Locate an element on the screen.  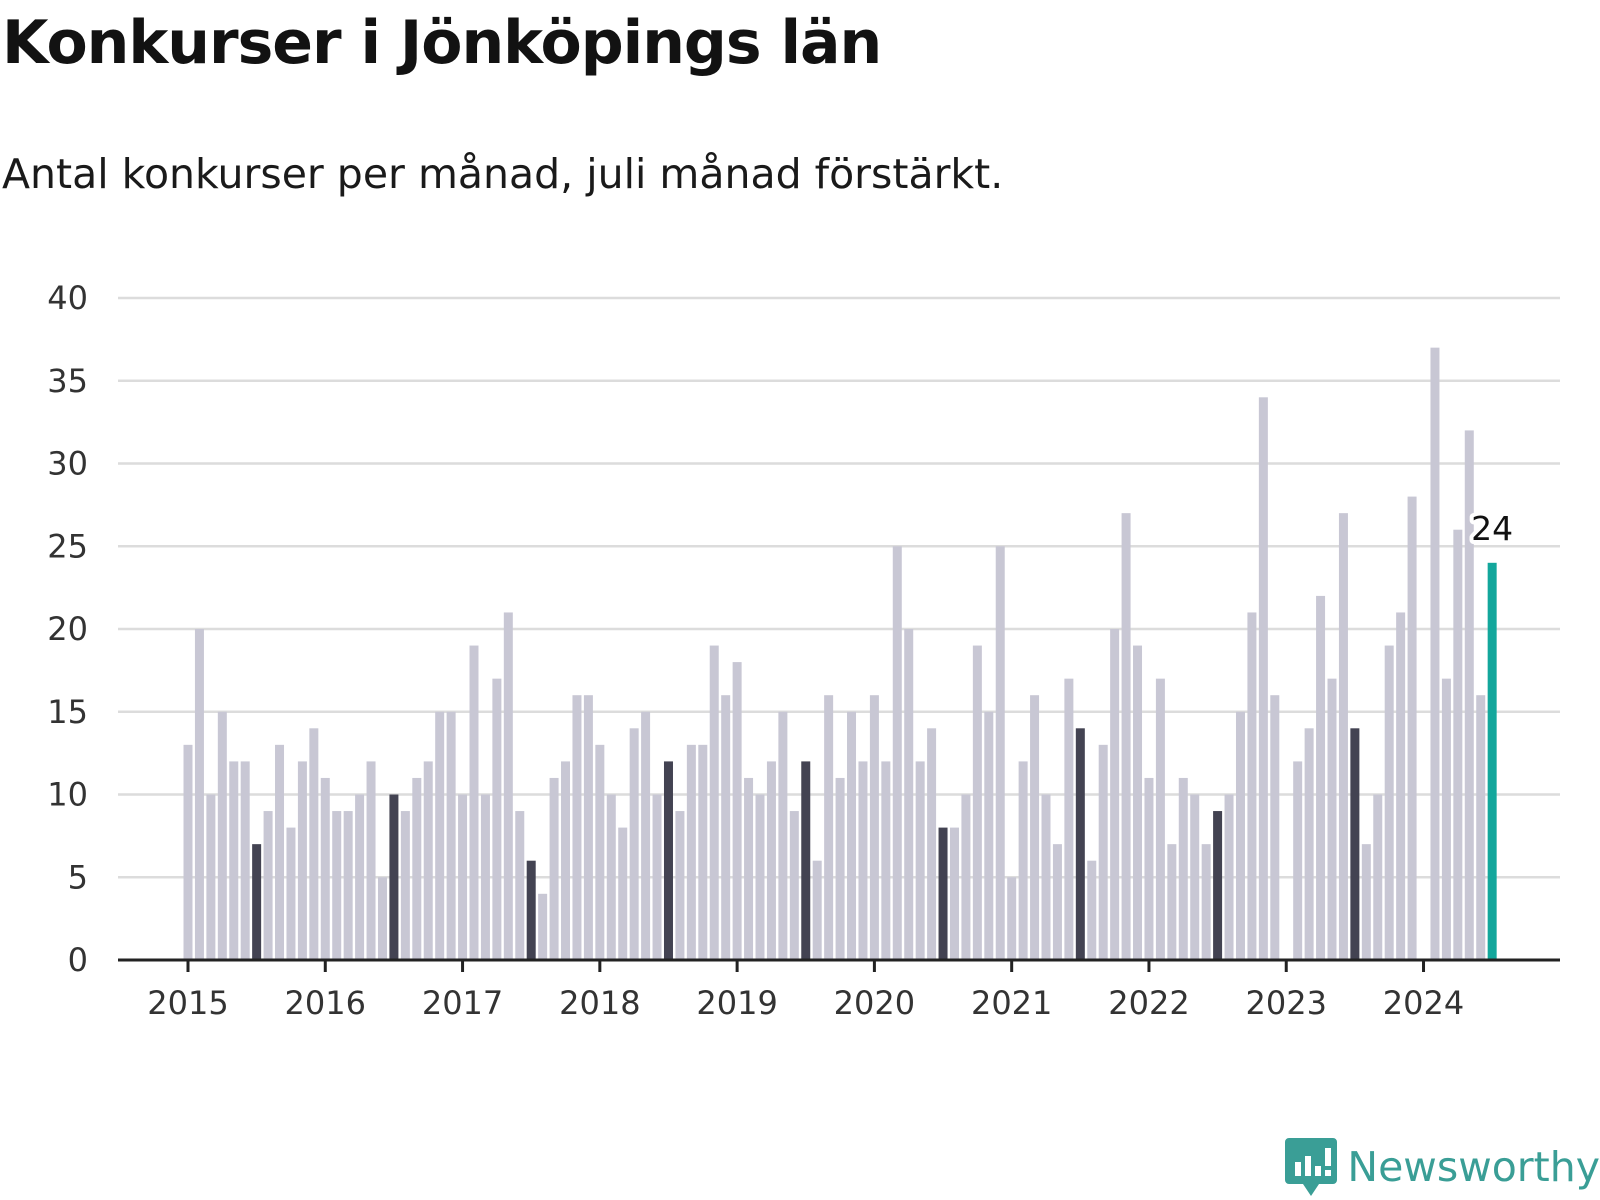
y-tick-label: 25 is located at coordinates (67, 546).